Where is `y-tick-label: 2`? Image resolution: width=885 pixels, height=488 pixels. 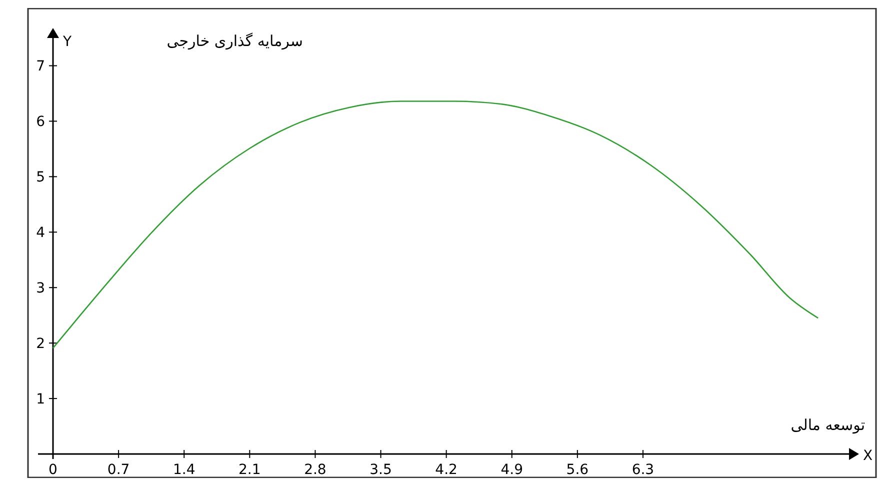 y-tick-label: 2 is located at coordinates (40, 344).